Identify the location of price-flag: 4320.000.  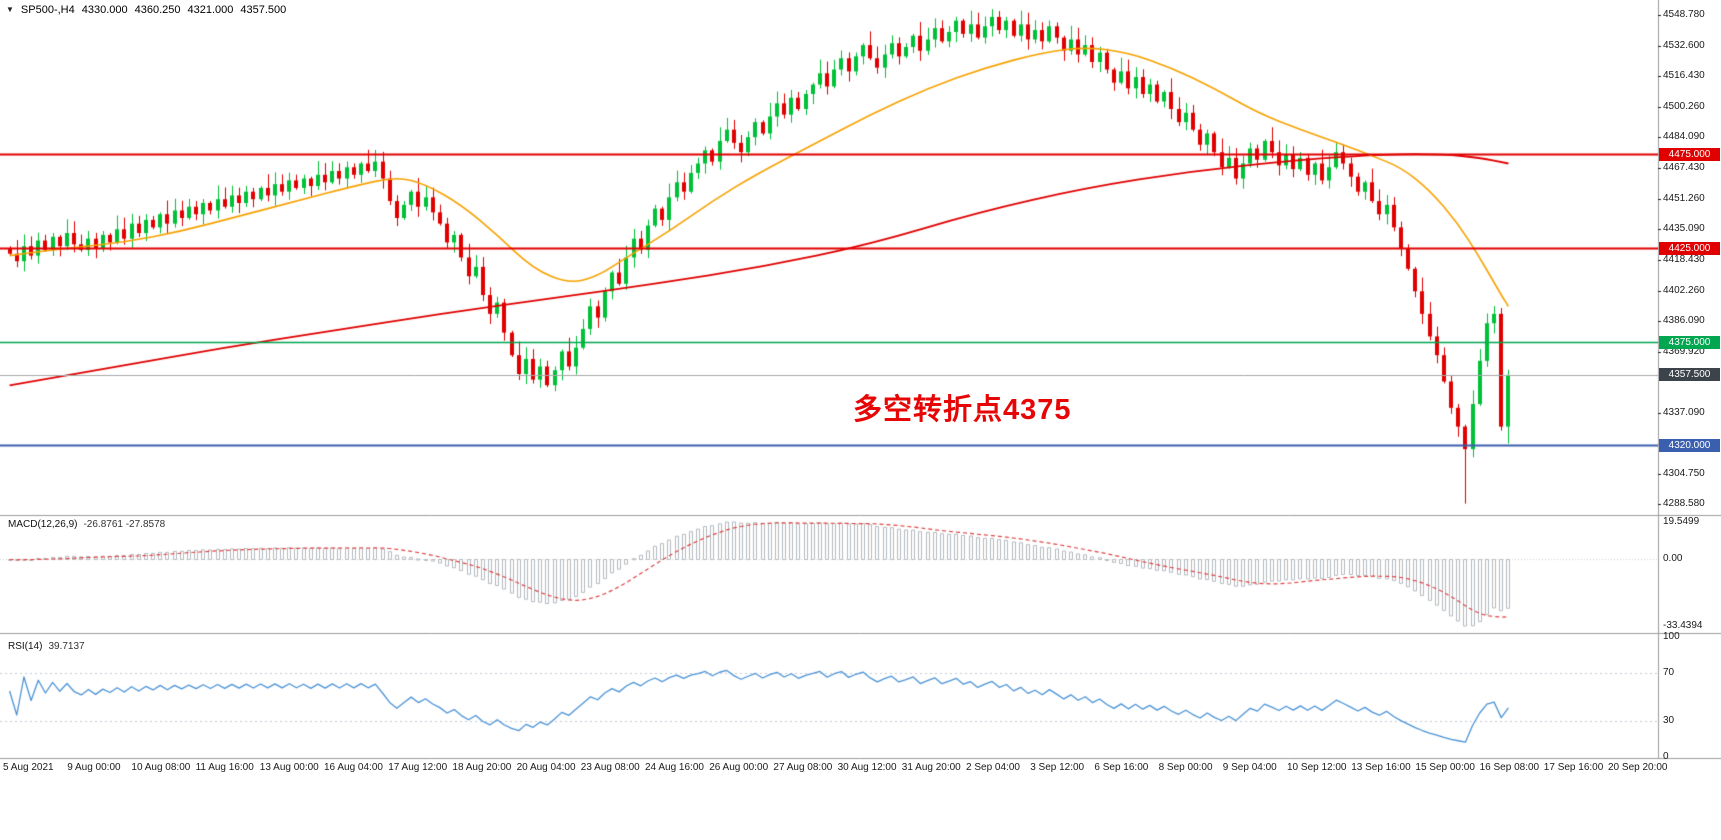
(1689, 445).